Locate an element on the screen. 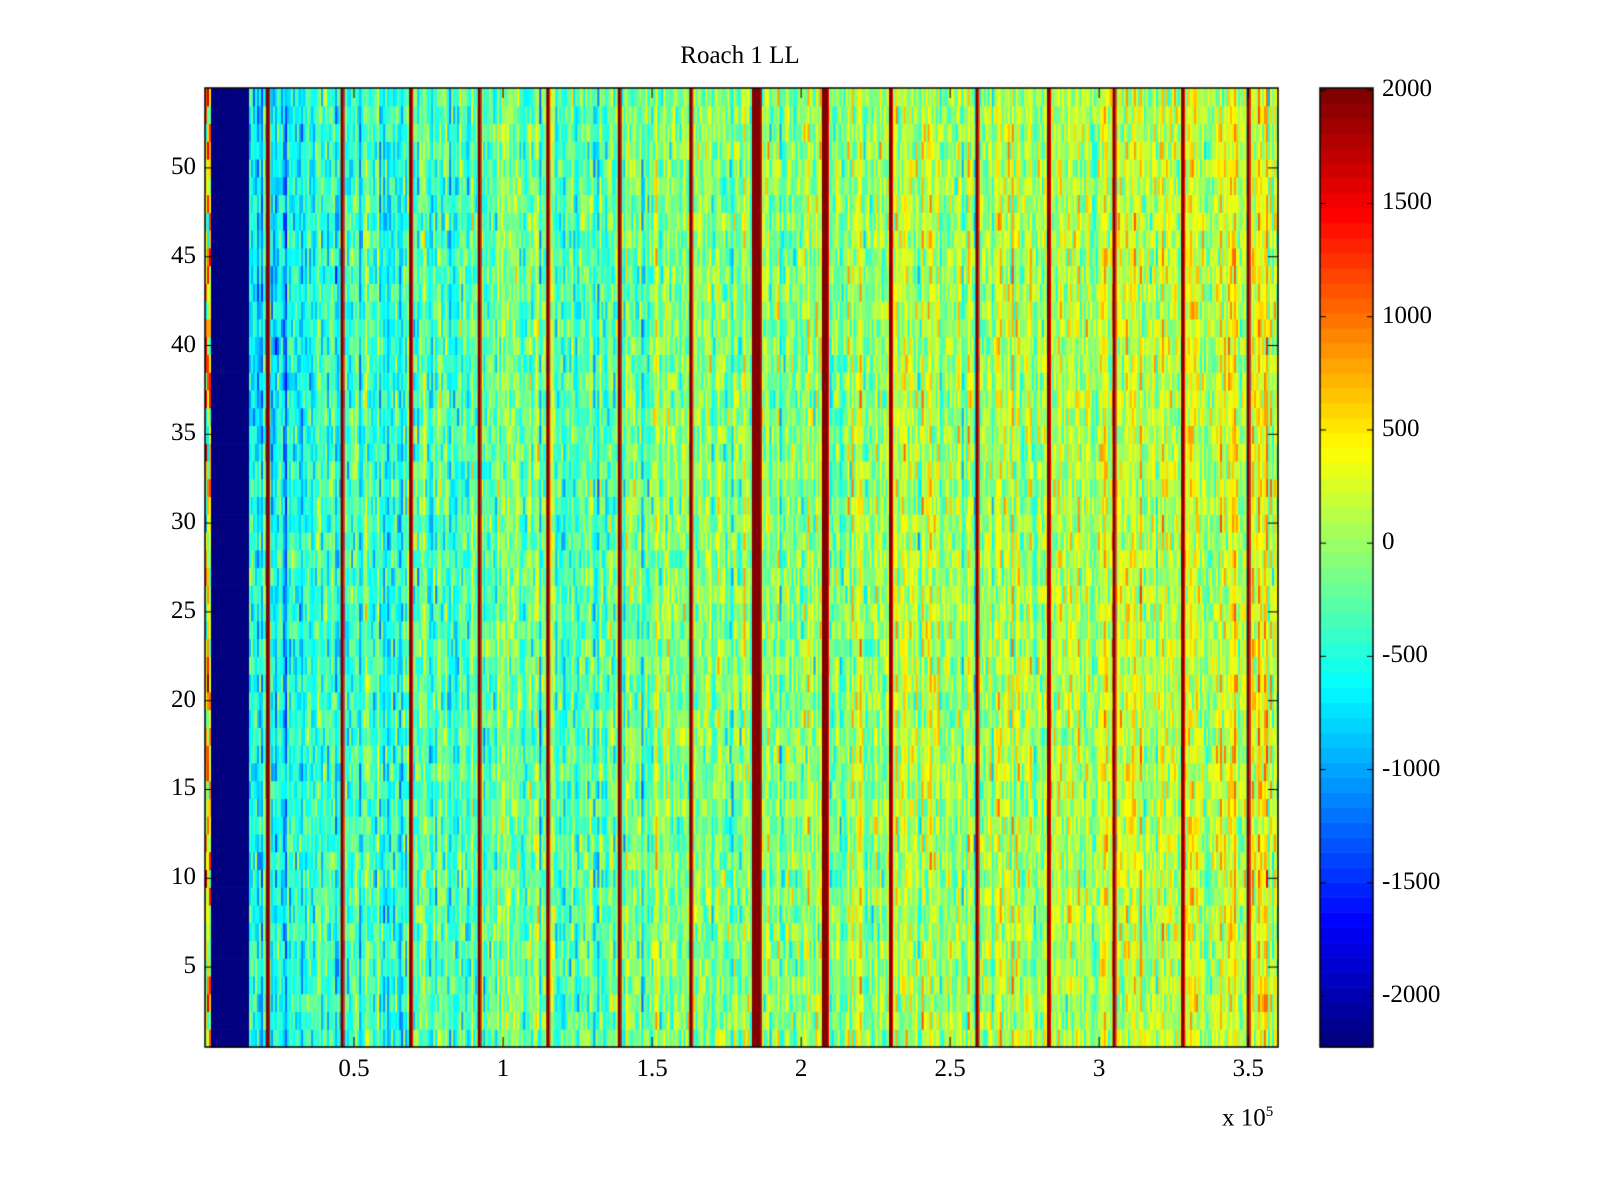 The image size is (1600, 1200). y-tick-label: 10 is located at coordinates (183, 877).